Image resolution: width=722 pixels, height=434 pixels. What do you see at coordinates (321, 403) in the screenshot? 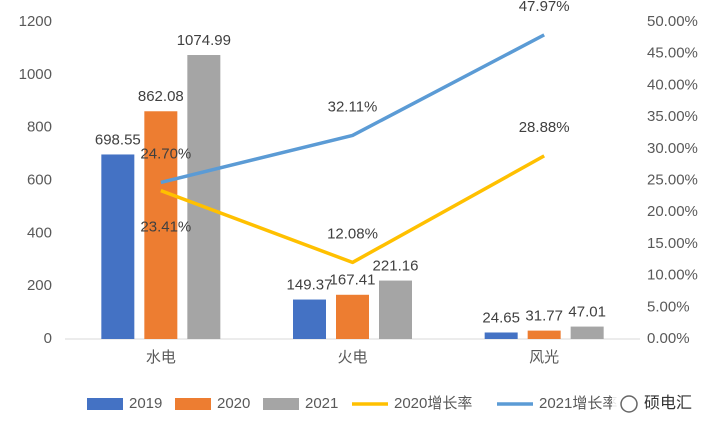
I see `legend-label: 2021` at bounding box center [321, 403].